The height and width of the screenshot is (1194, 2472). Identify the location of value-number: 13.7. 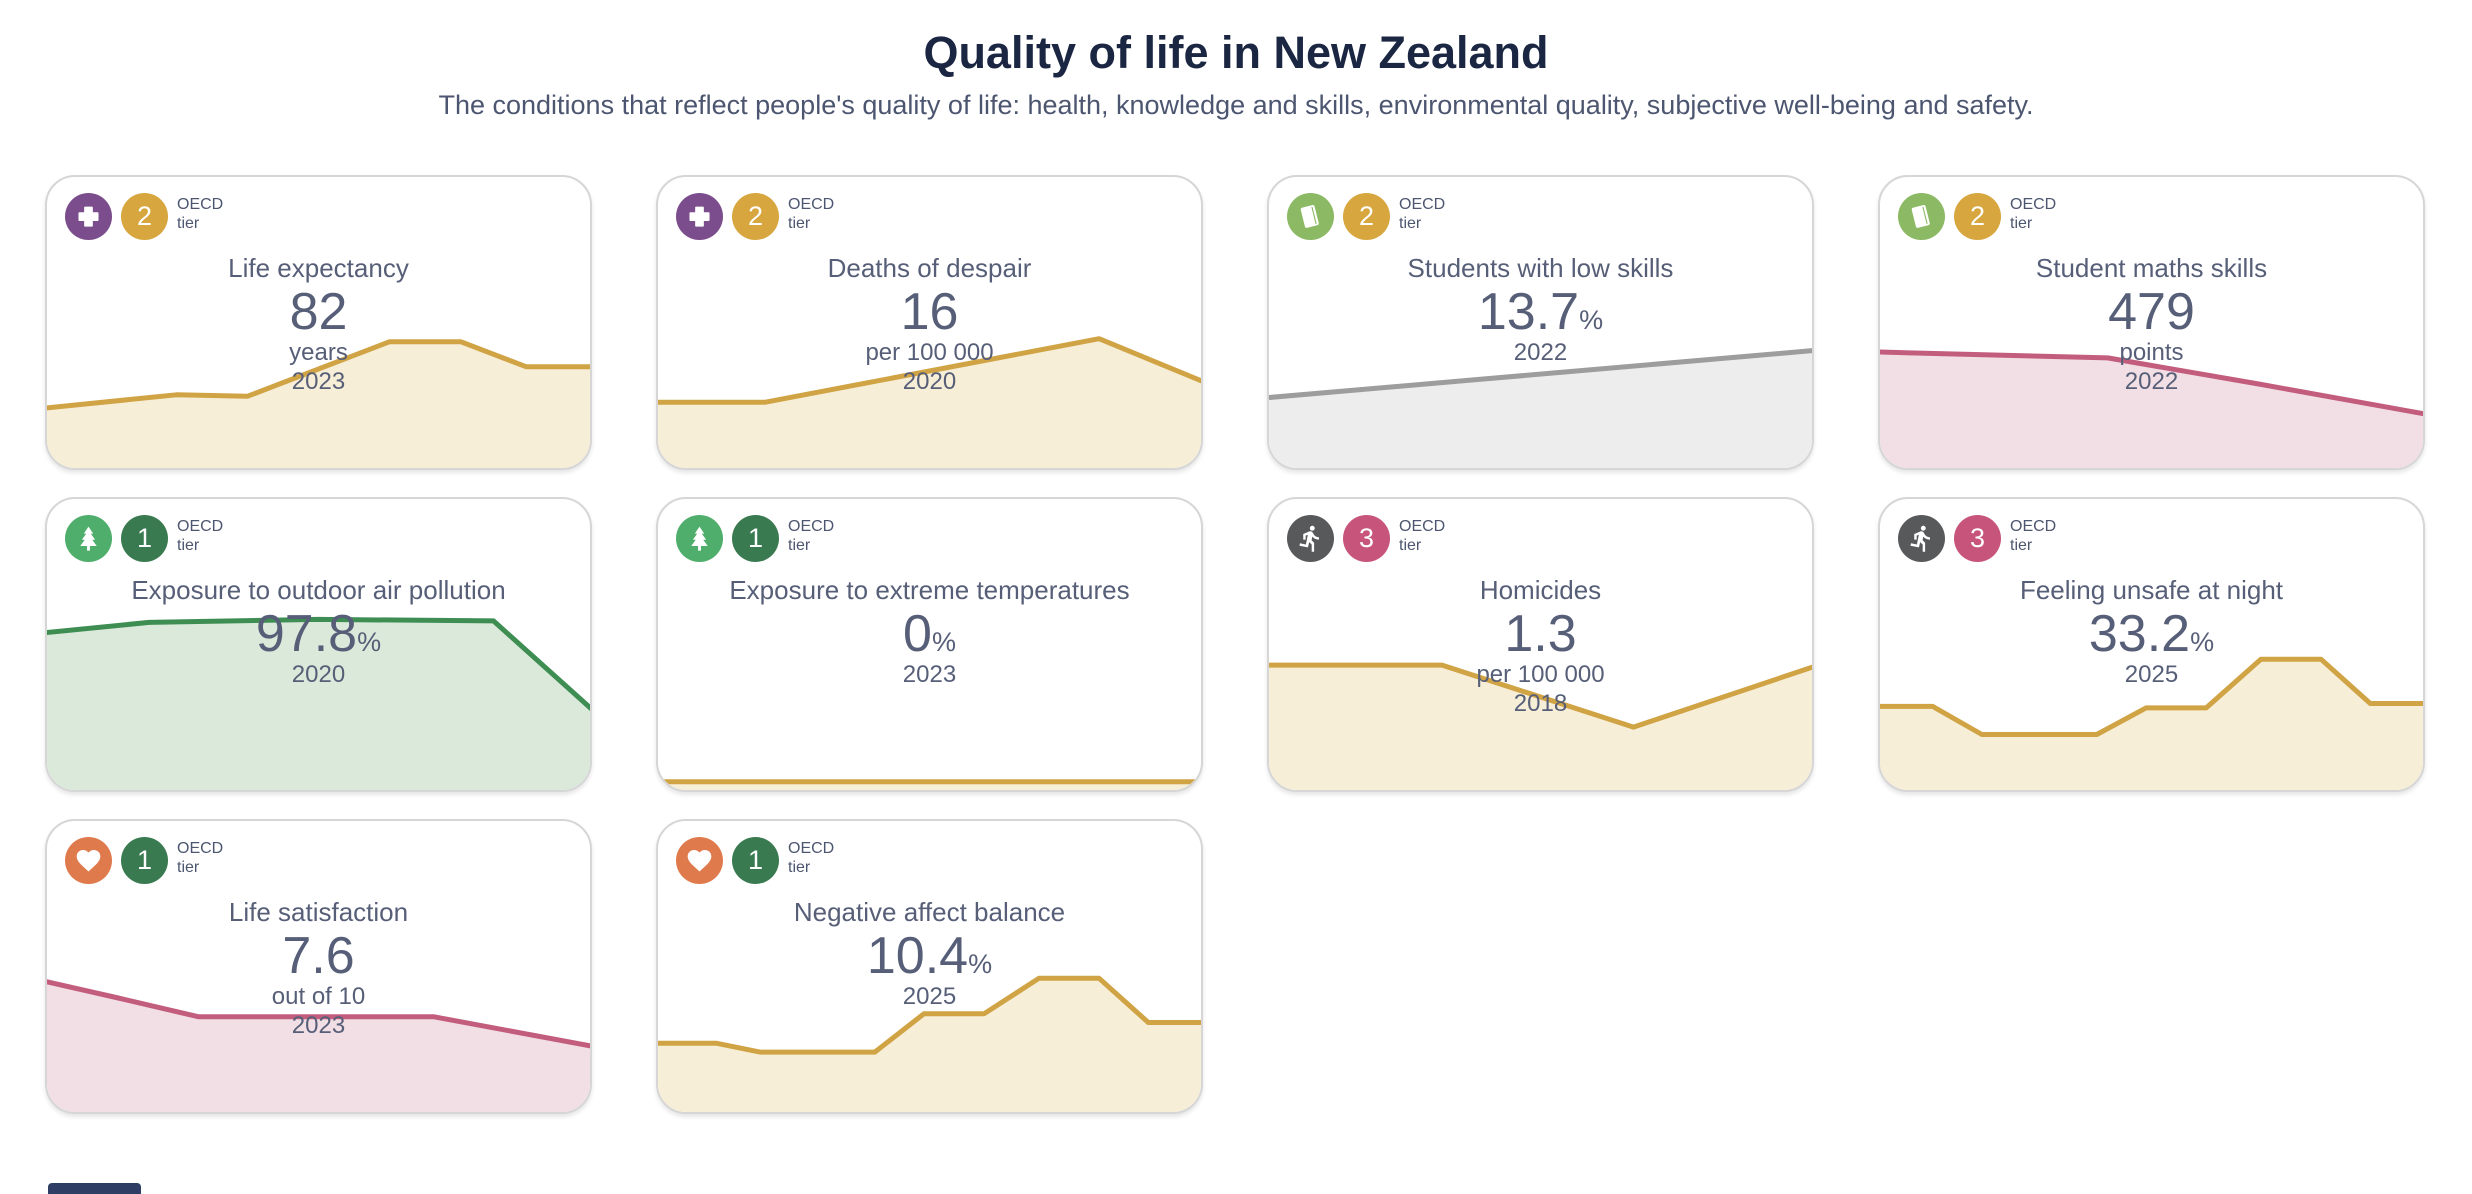
(1528, 311).